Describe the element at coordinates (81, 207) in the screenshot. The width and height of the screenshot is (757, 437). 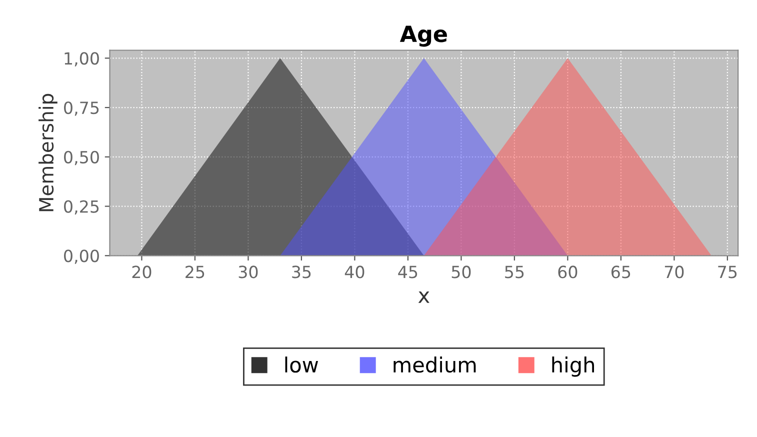
I see `y-tick-label: 0,25` at that location.